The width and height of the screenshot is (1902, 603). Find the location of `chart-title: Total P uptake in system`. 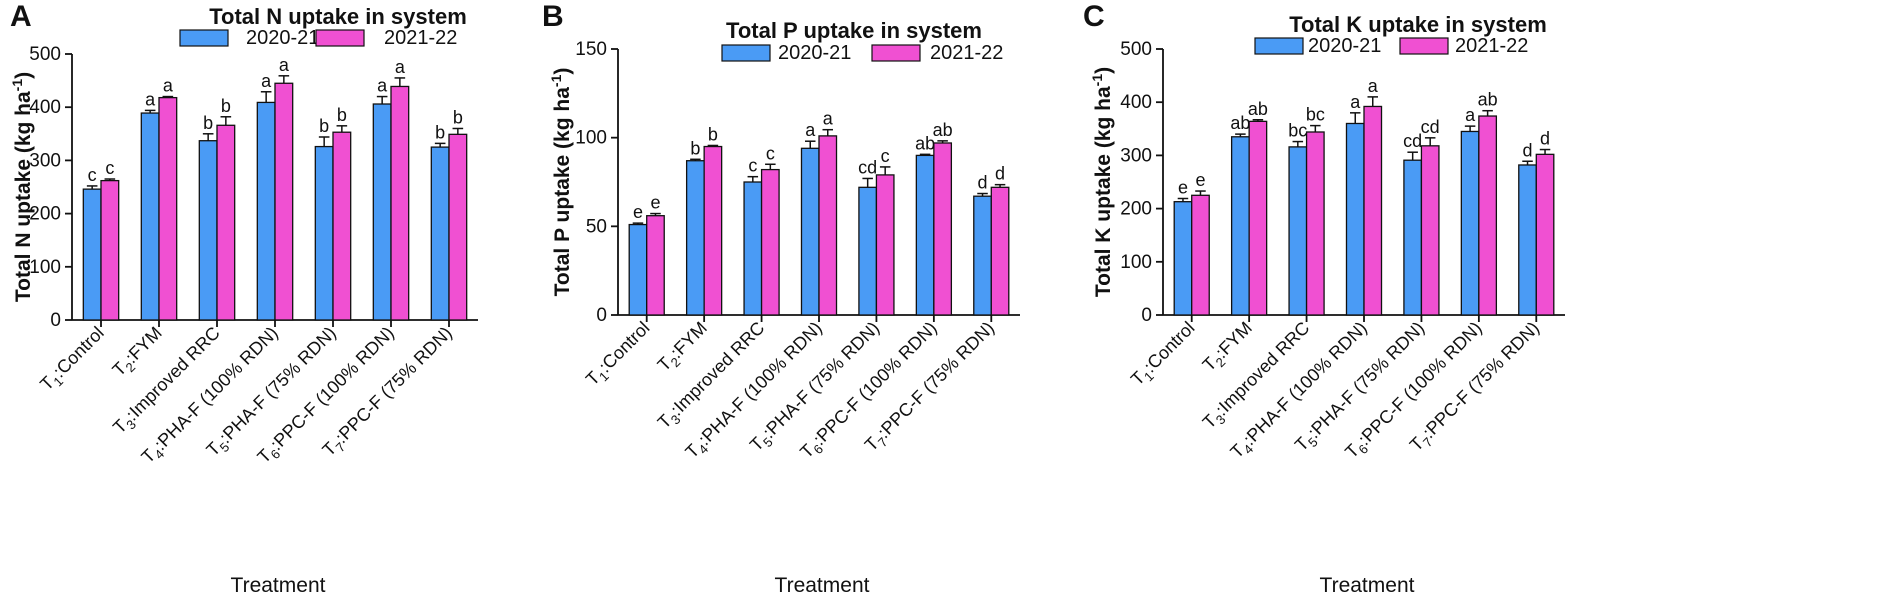

chart-title: Total P uptake in system is located at coordinates (854, 30).